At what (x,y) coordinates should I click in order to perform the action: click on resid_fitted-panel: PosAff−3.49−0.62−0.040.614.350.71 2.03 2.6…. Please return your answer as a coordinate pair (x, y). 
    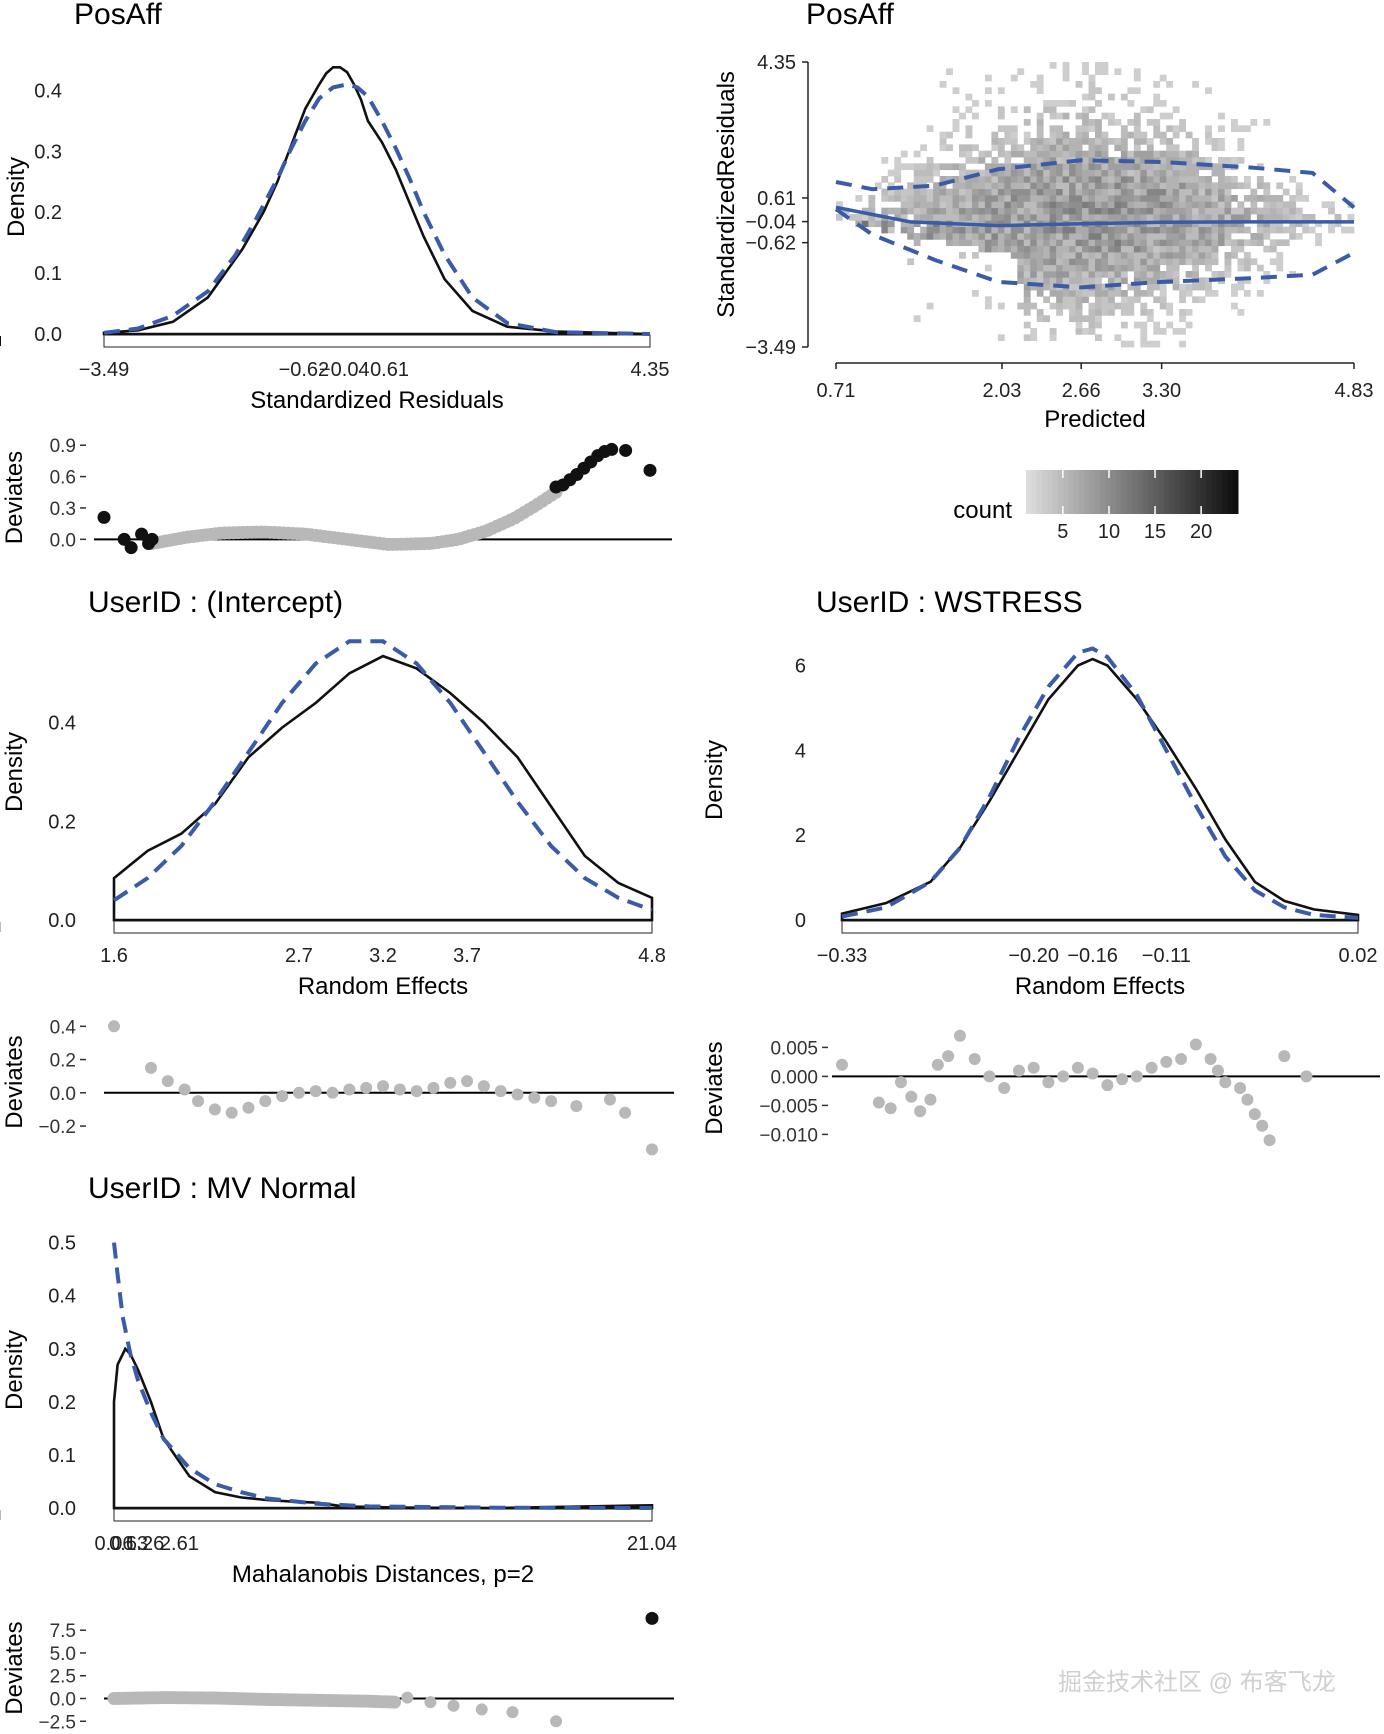
    Looking at the image, I should click on (1043, 271).